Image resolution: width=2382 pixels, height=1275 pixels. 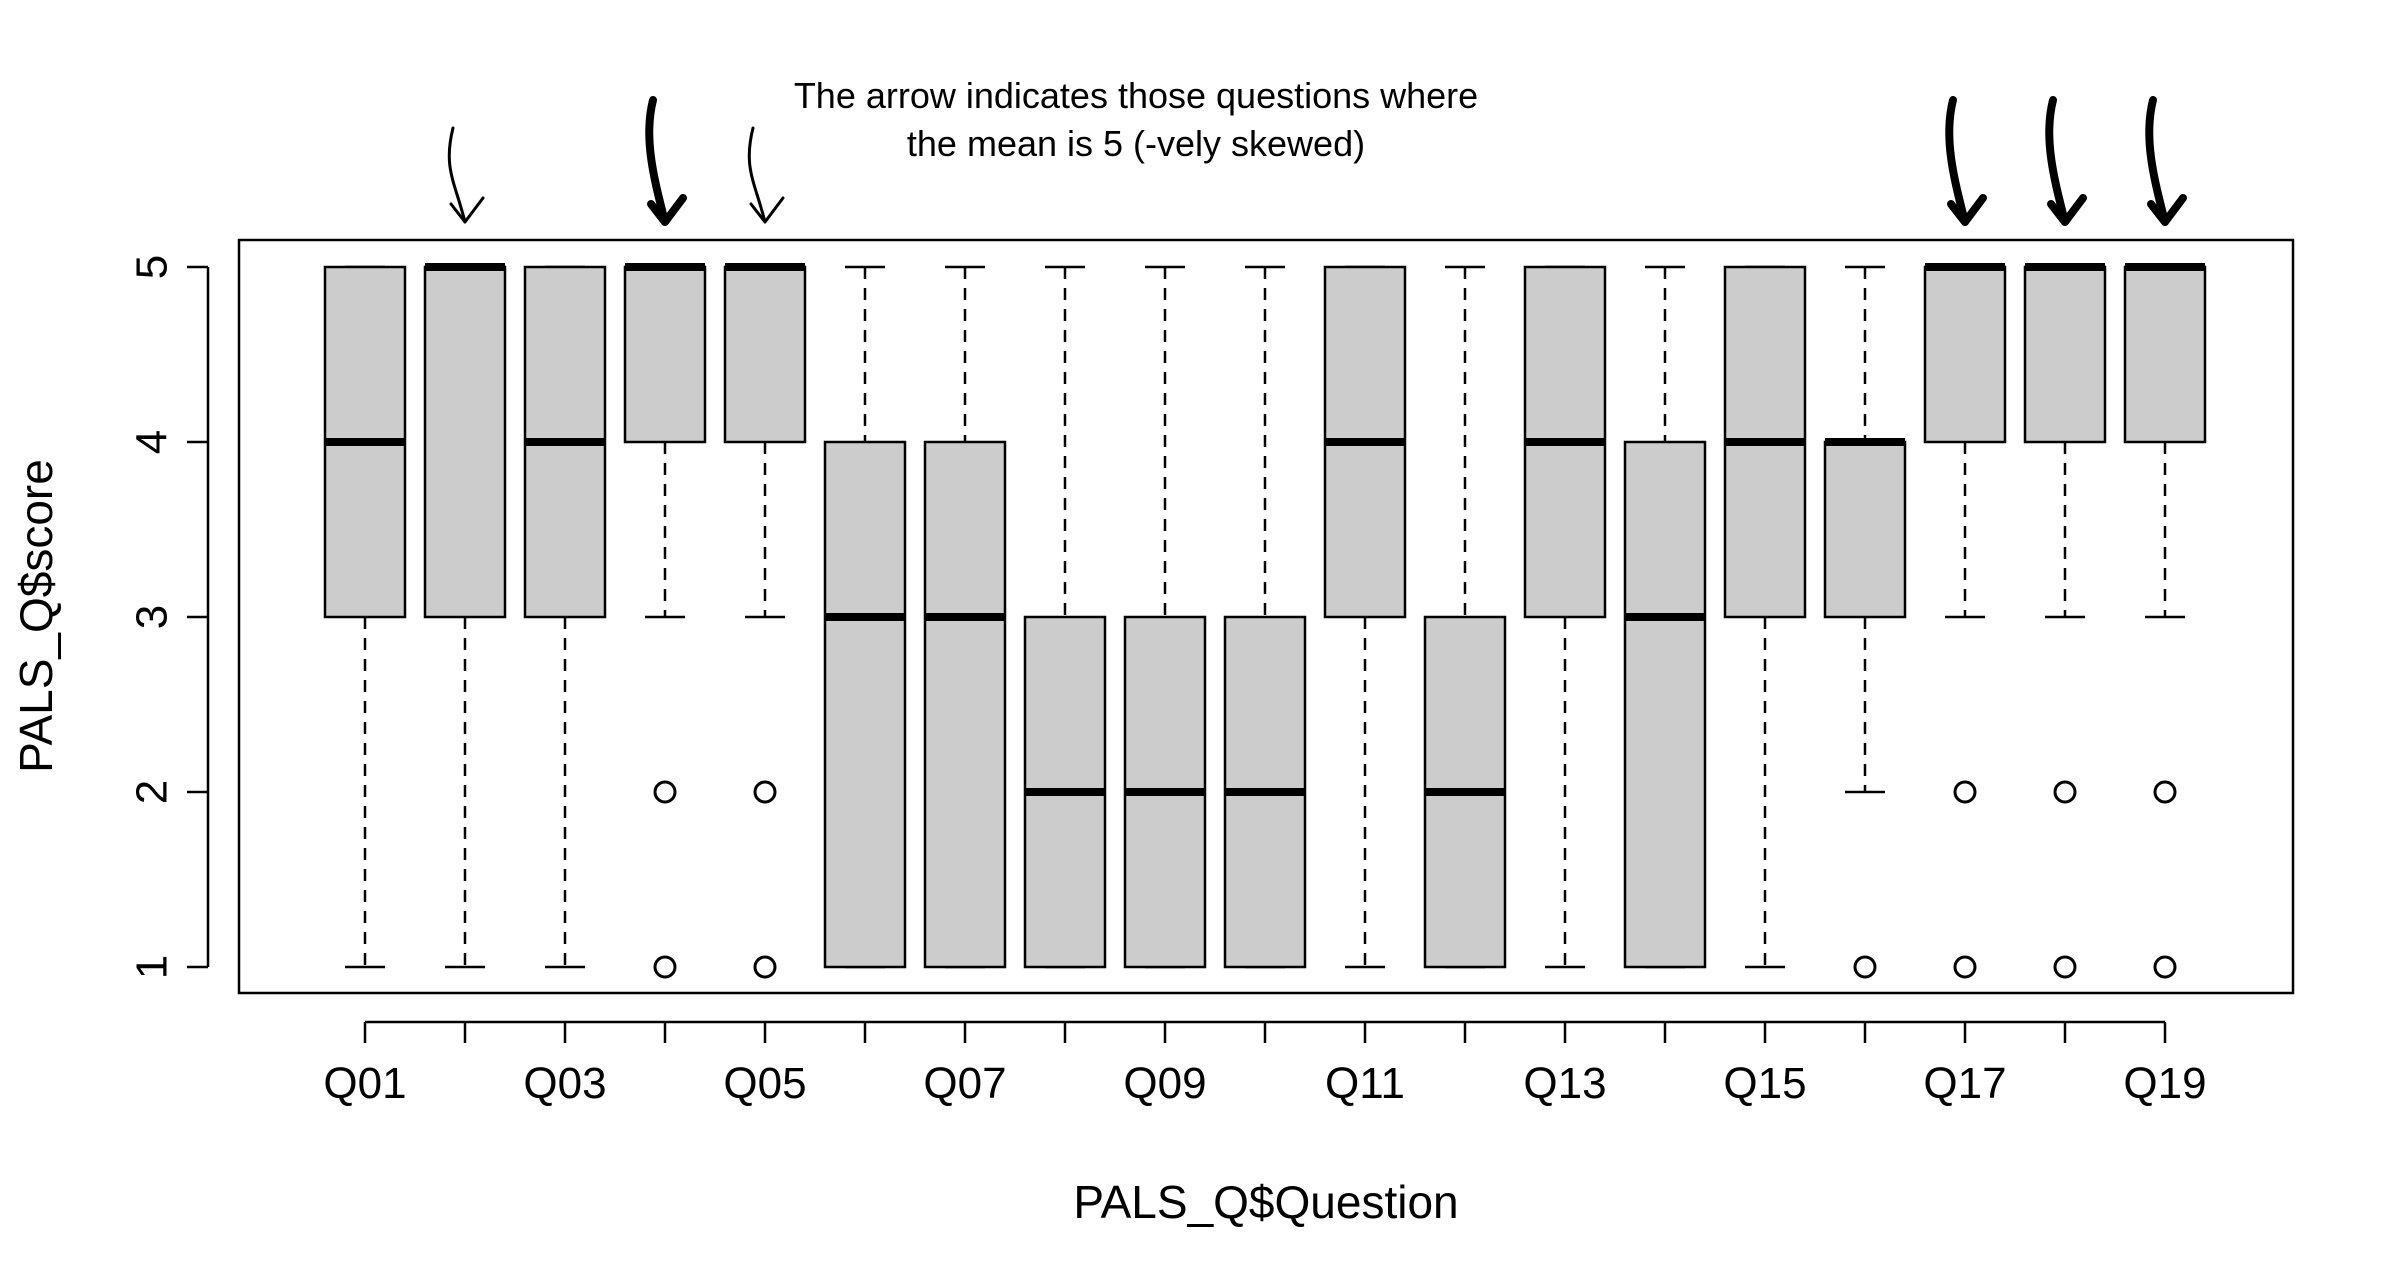 What do you see at coordinates (152, 792) in the screenshot?
I see `y-tick-label: 2` at bounding box center [152, 792].